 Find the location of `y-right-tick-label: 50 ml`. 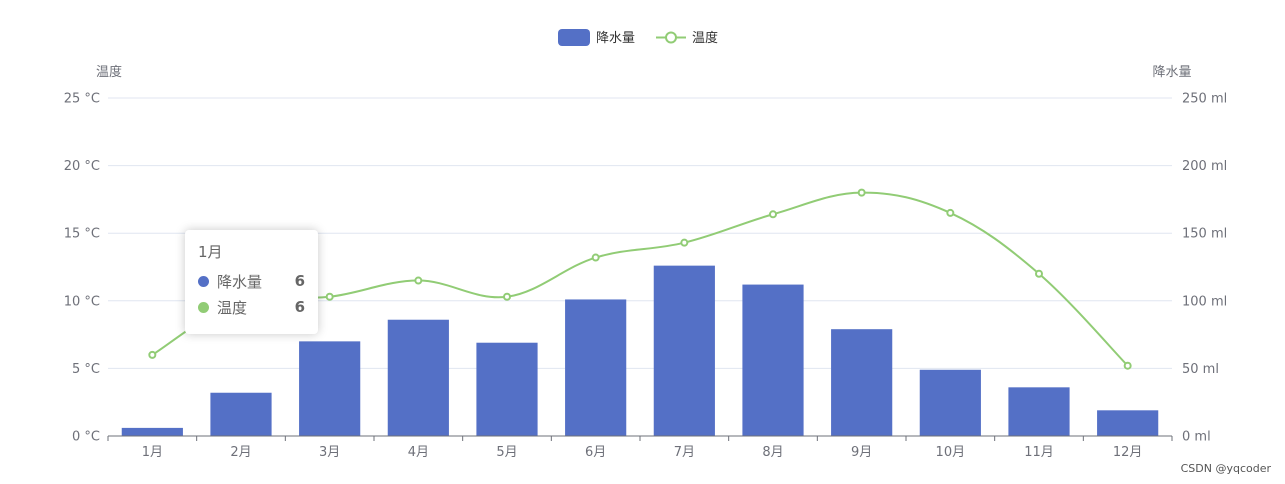

y-right-tick-label: 50 ml is located at coordinates (1200, 369).